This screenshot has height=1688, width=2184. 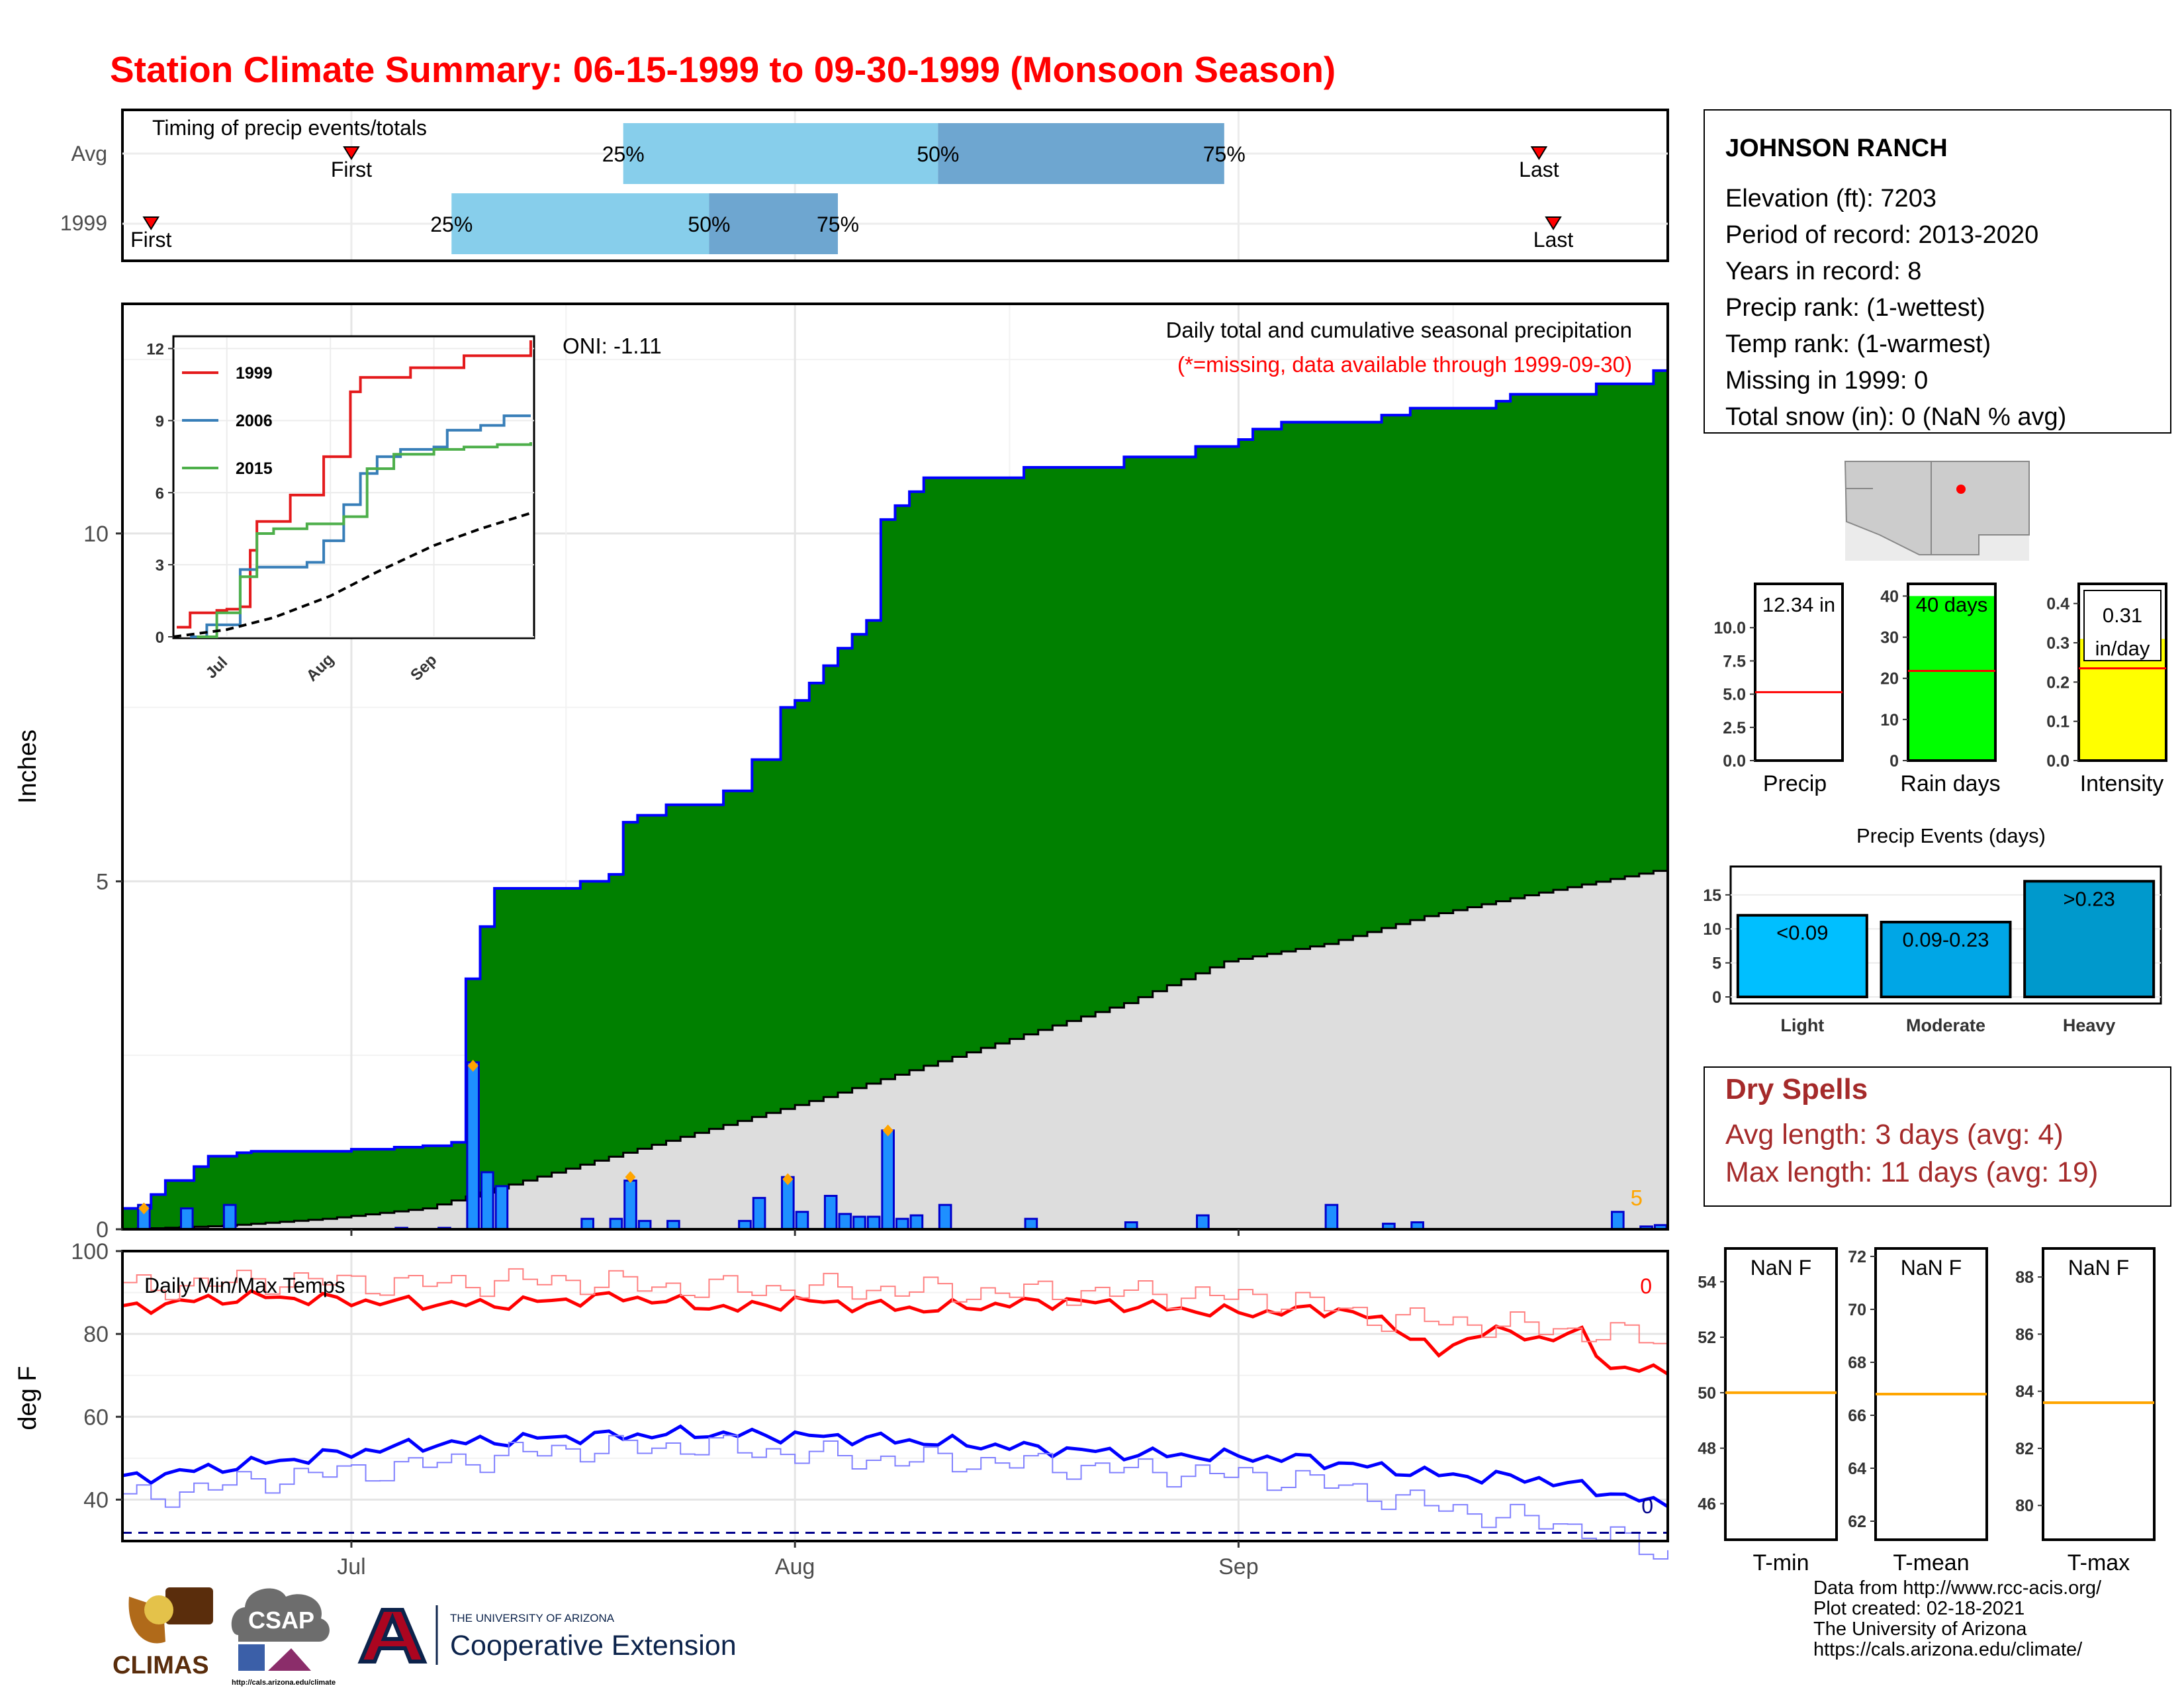 I want to click on temp-box-y-tick-label: 64, so click(x=1857, y=1469).